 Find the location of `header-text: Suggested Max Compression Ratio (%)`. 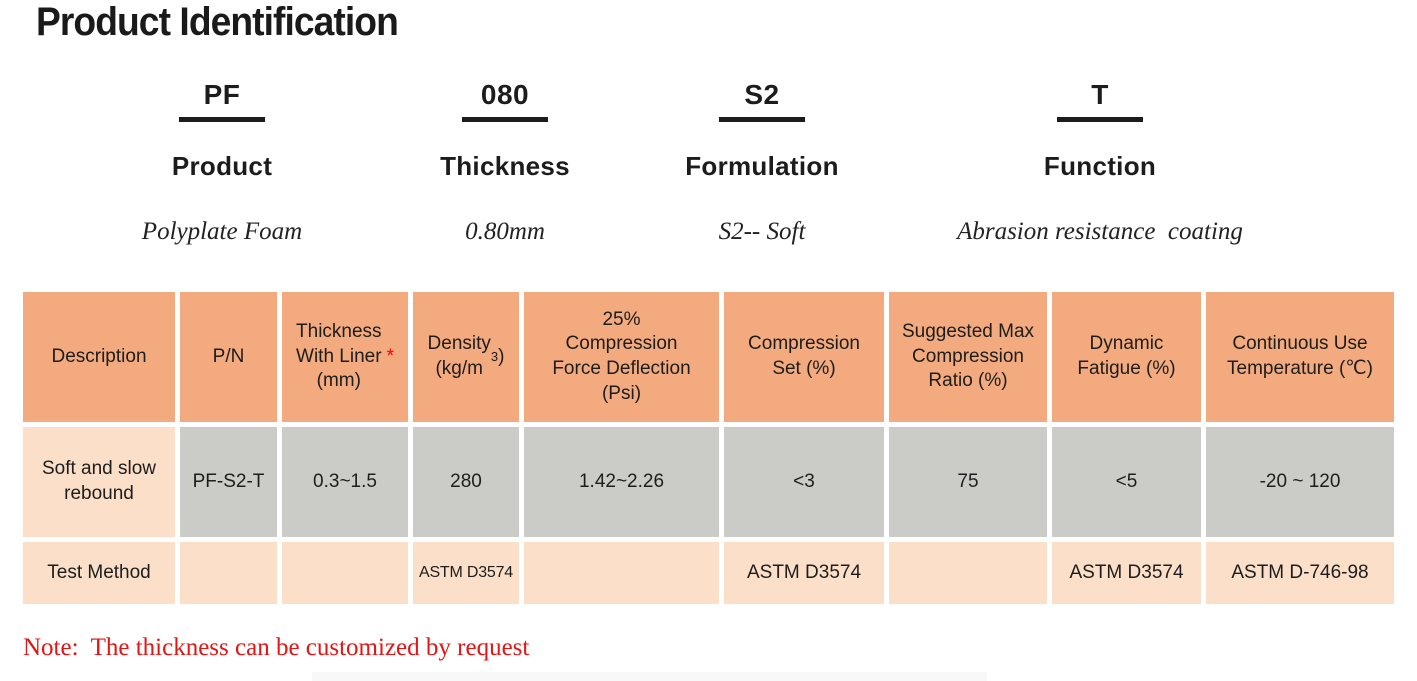

header-text: Suggested Max Compression Ratio (%) is located at coordinates (968, 356).